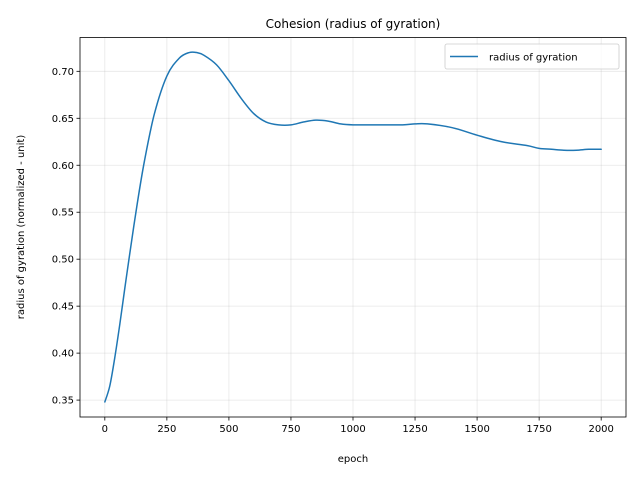 Image resolution: width=640 pixels, height=480 pixels. What do you see at coordinates (63, 354) in the screenshot?
I see `y-tick-label: 0.40` at bounding box center [63, 354].